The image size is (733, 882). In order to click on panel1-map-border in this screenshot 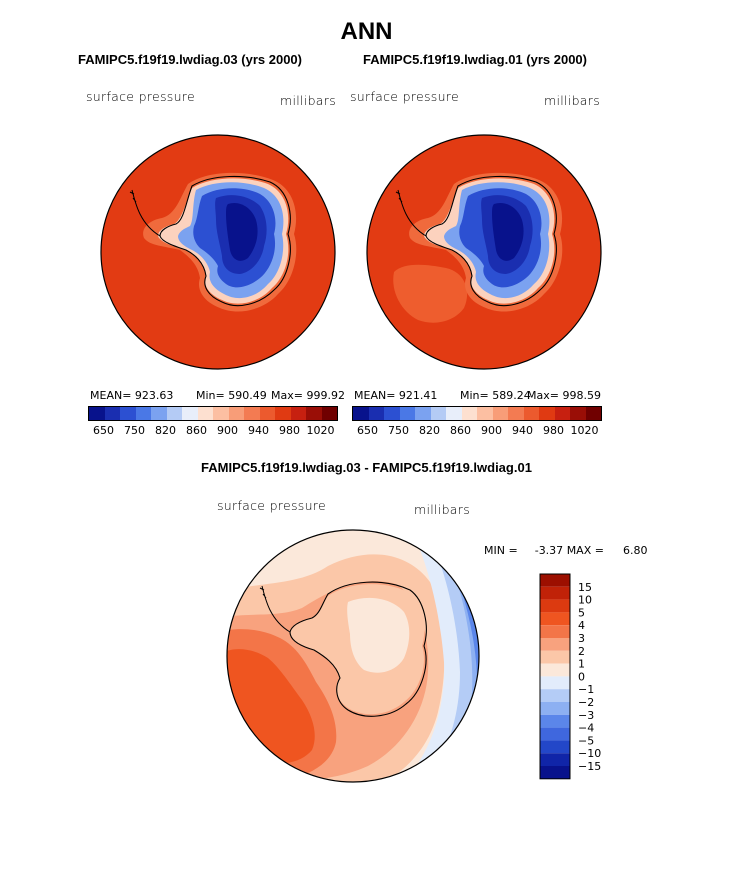, I will do `click(218, 252)`.